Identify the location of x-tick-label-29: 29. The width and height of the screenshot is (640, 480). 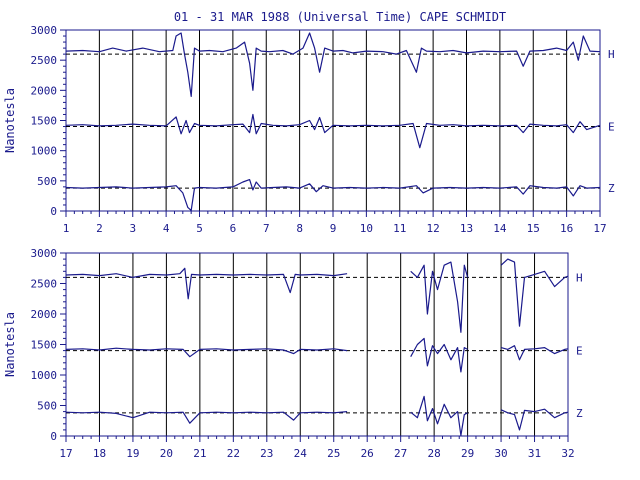
(467, 453).